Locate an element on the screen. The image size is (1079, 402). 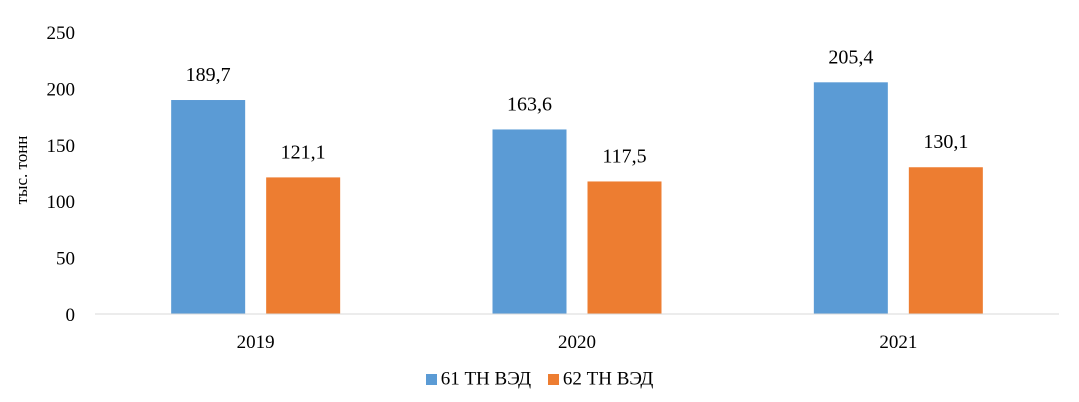
y-axis-label: тыс. тонн is located at coordinates (21, 170).